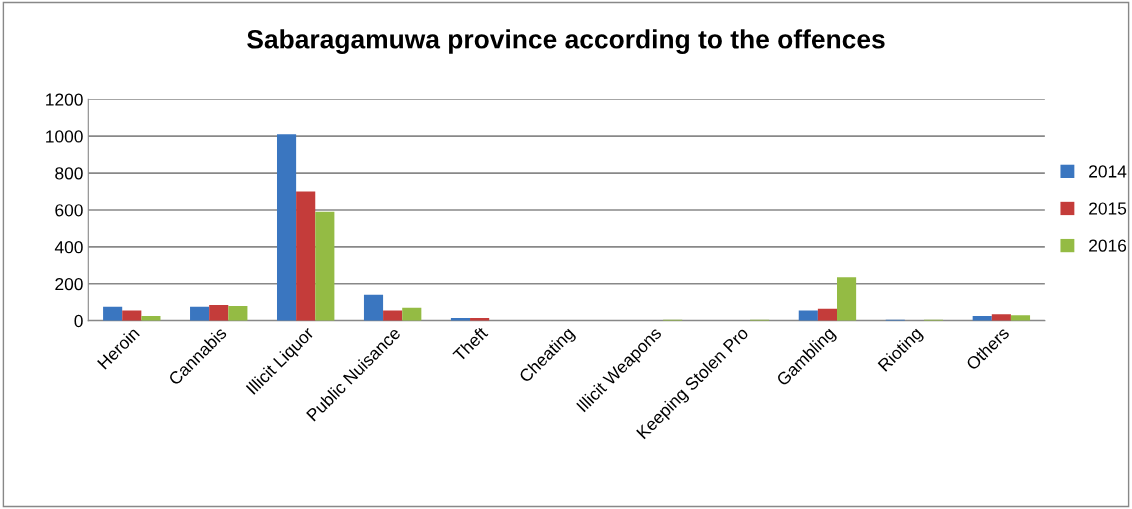  I want to click on y-tick-label: 1200, so click(64, 99).